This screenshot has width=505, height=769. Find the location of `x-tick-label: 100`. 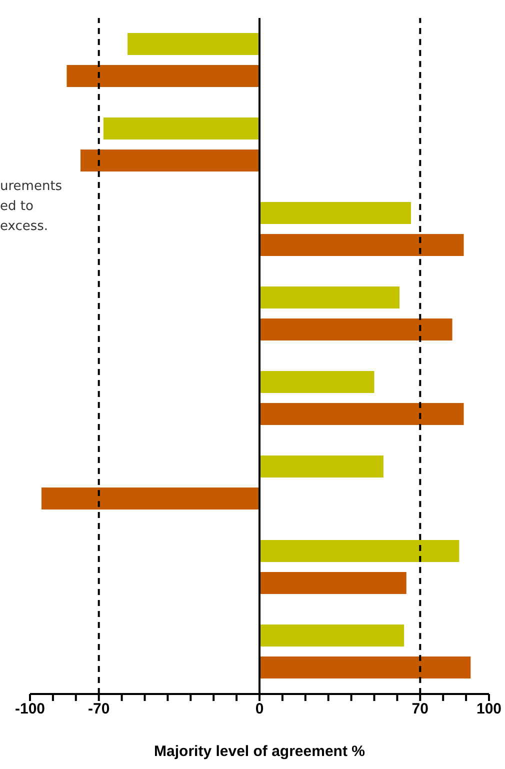

x-tick-label: 100 is located at coordinates (489, 709).